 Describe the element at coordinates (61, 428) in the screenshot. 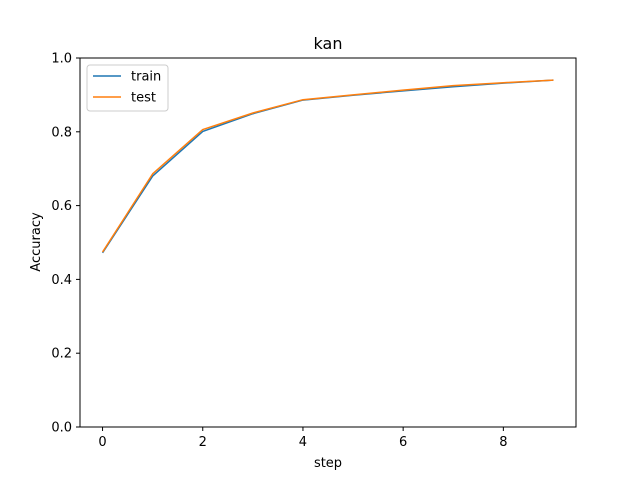

I see `y-tick-label: 0.0` at that location.